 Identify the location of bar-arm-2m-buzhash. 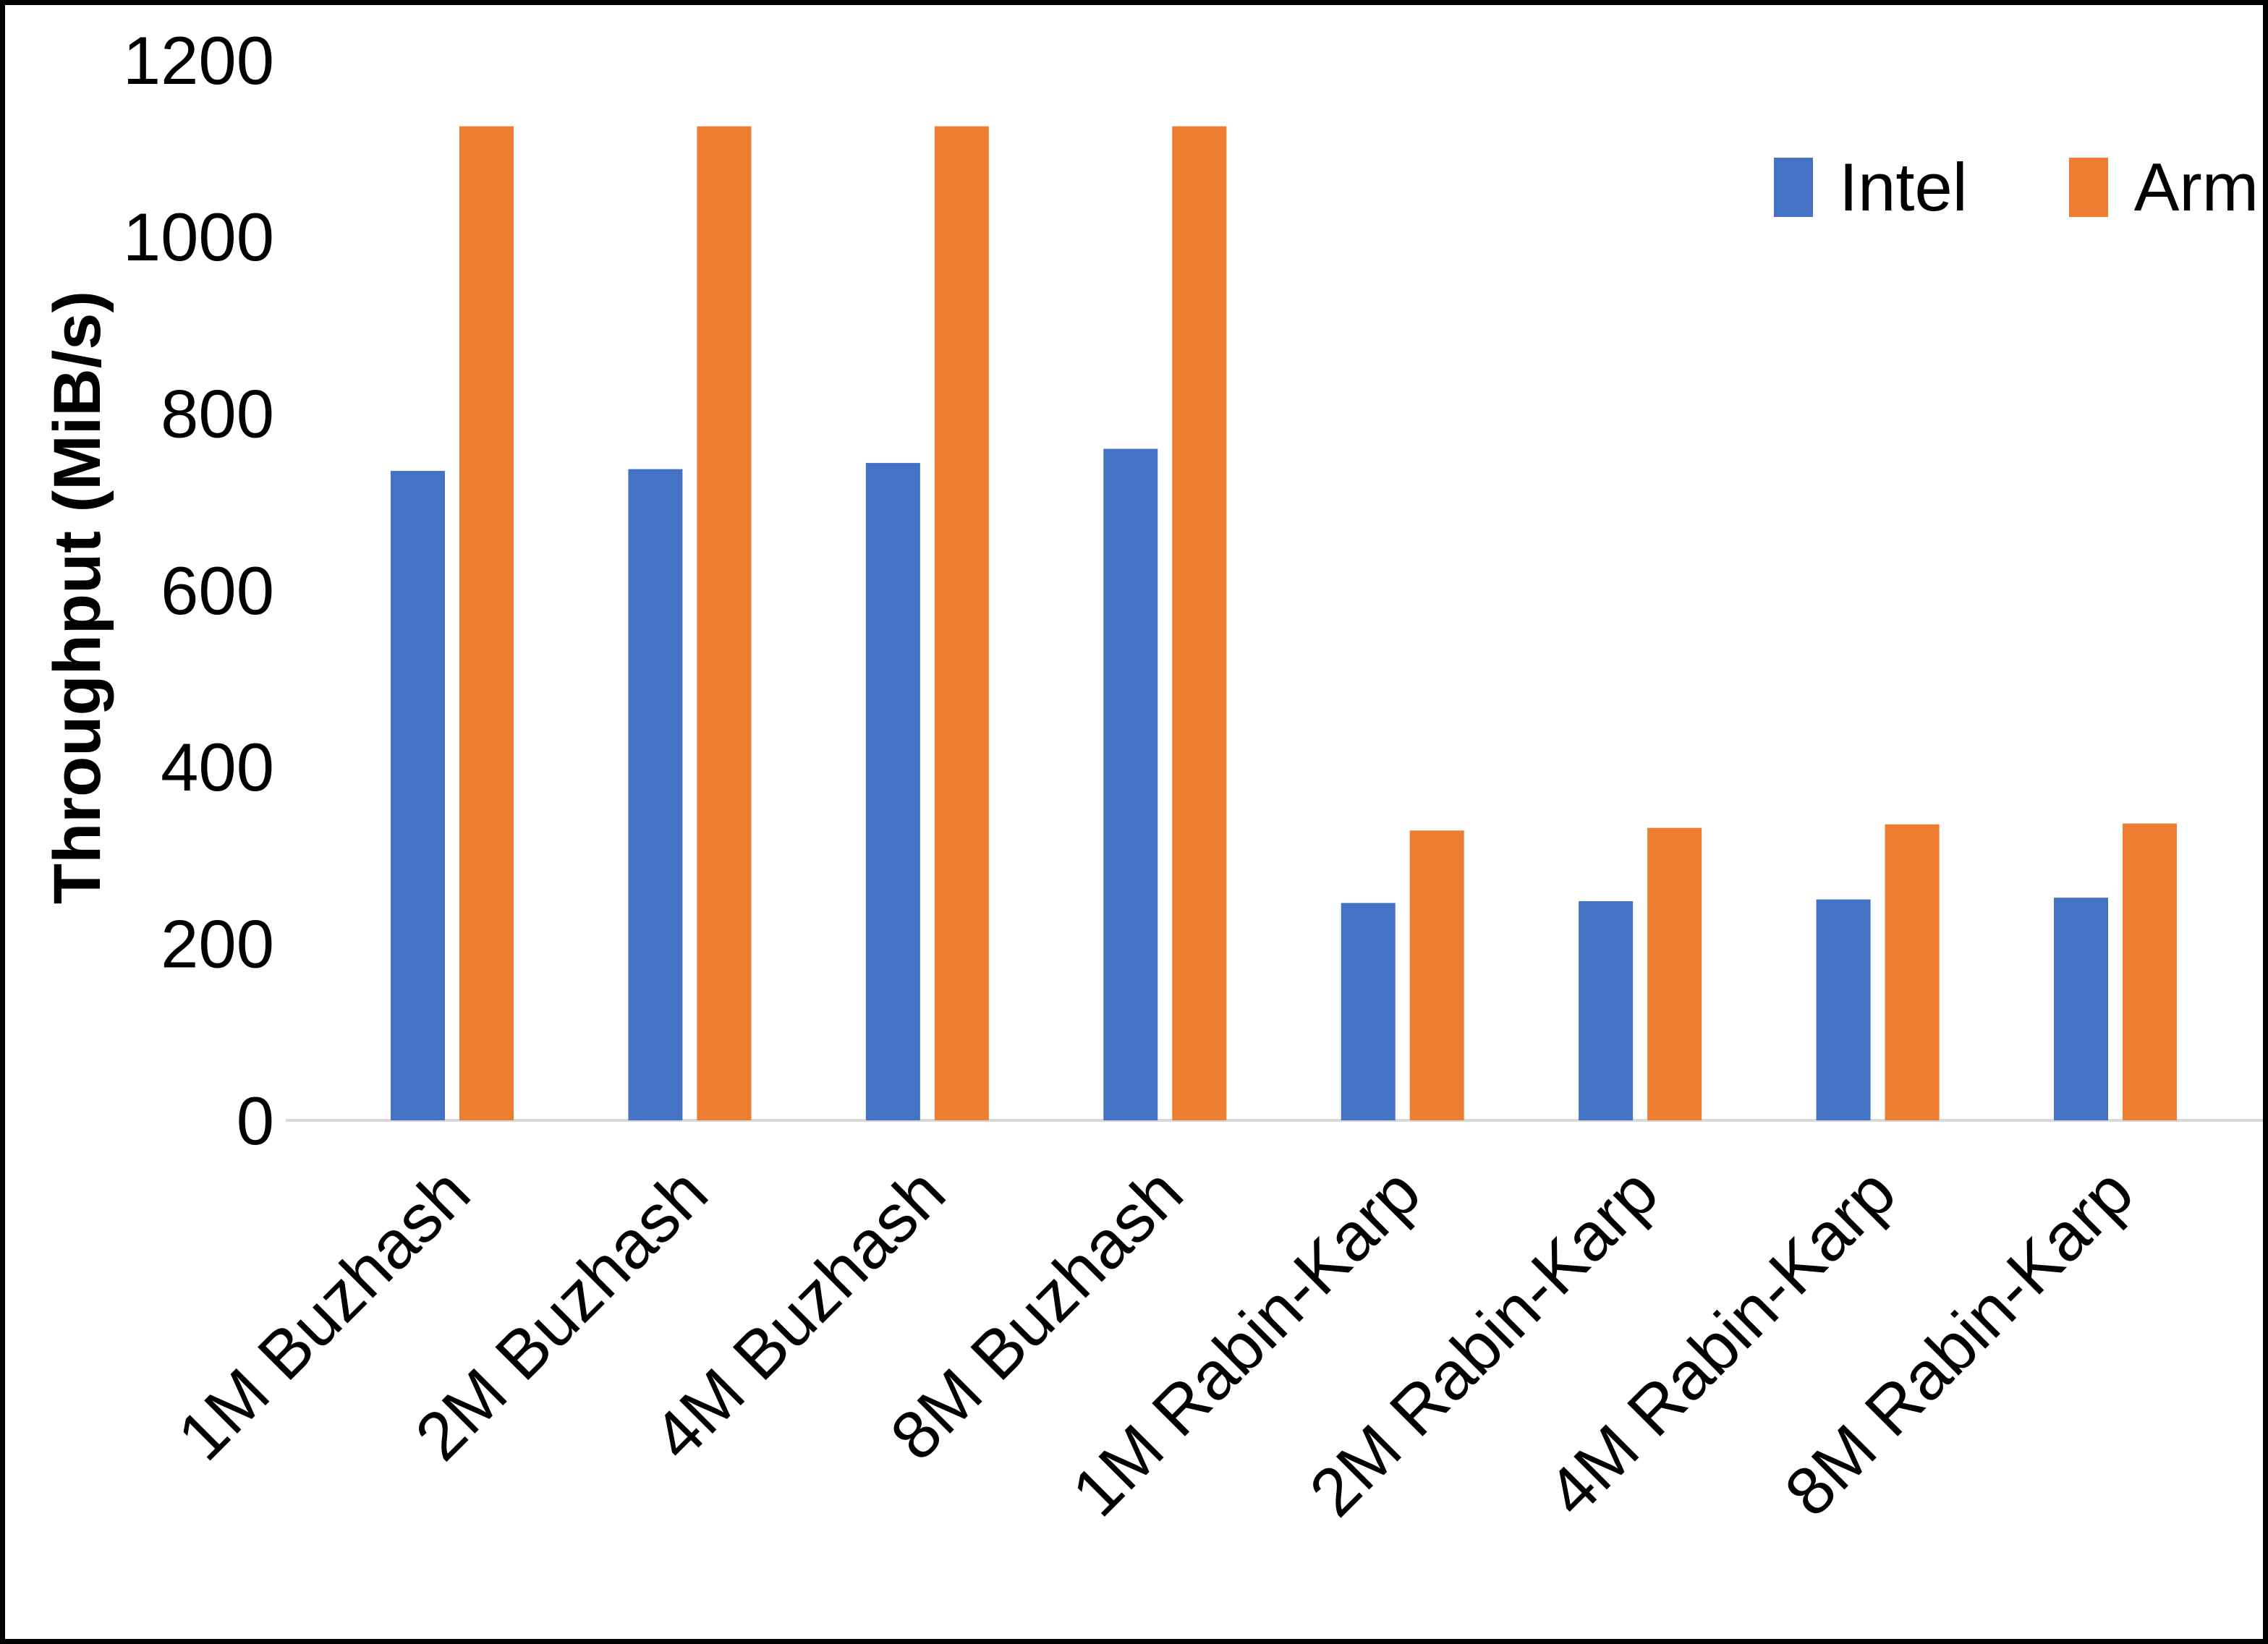
(724, 623).